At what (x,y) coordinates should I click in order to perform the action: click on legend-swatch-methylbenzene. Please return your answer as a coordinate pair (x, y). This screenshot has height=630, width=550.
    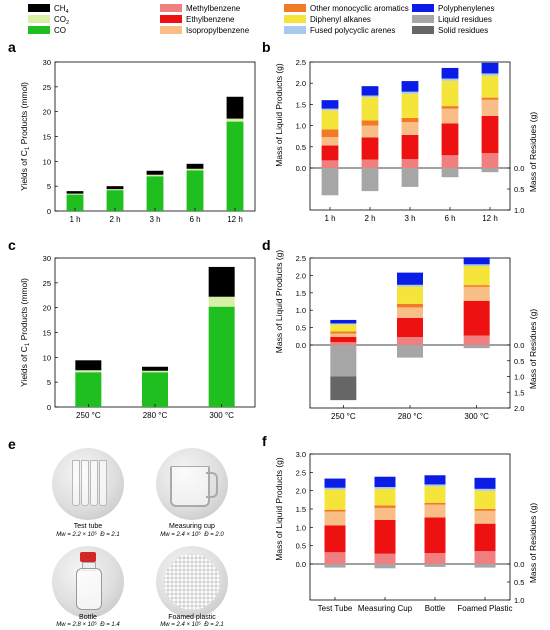
    Looking at the image, I should click on (171, 8).